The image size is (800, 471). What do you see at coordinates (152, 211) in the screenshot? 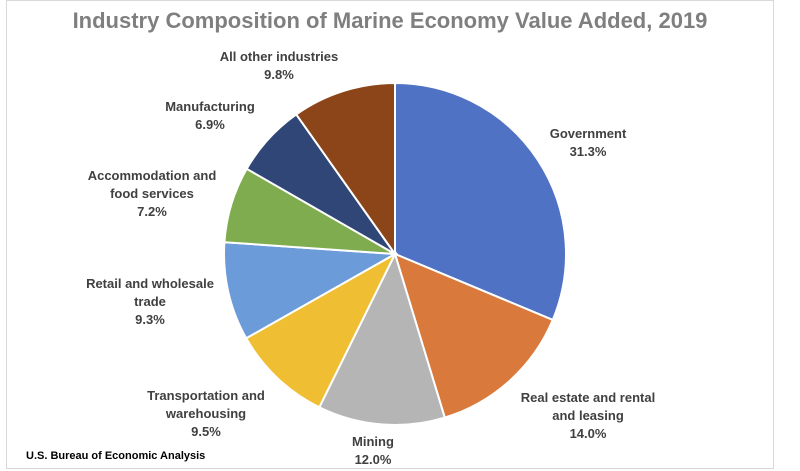
I see `slice-value-6: 7.2%` at bounding box center [152, 211].